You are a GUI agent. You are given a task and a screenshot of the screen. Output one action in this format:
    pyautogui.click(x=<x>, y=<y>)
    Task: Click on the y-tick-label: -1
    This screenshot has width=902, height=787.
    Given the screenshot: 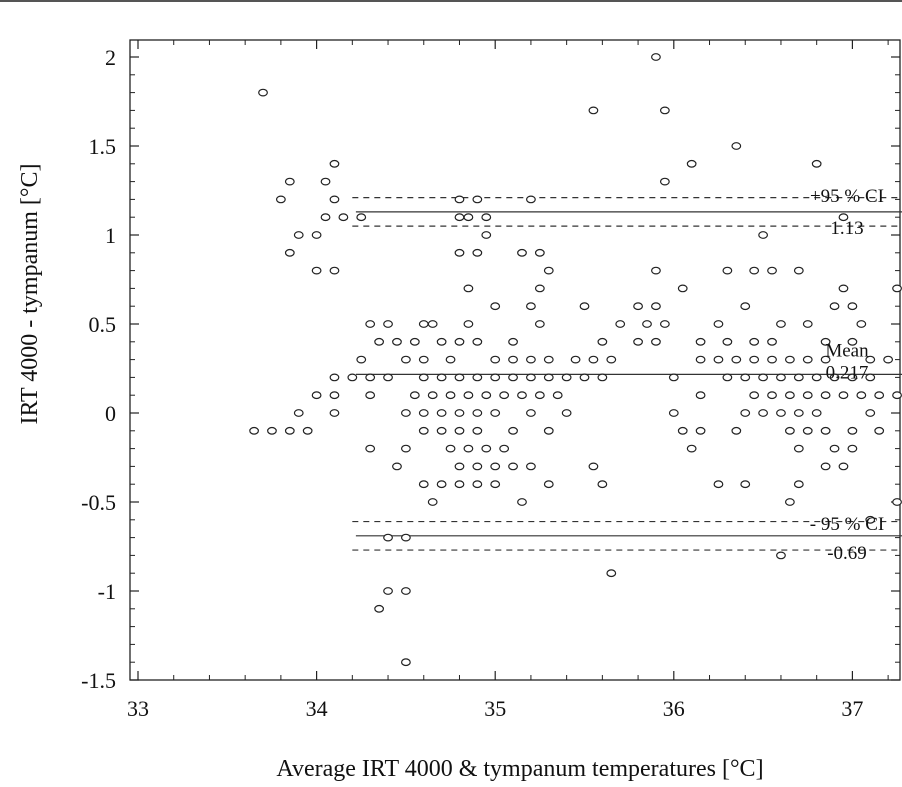 What is the action you would take?
    pyautogui.click(x=107, y=591)
    